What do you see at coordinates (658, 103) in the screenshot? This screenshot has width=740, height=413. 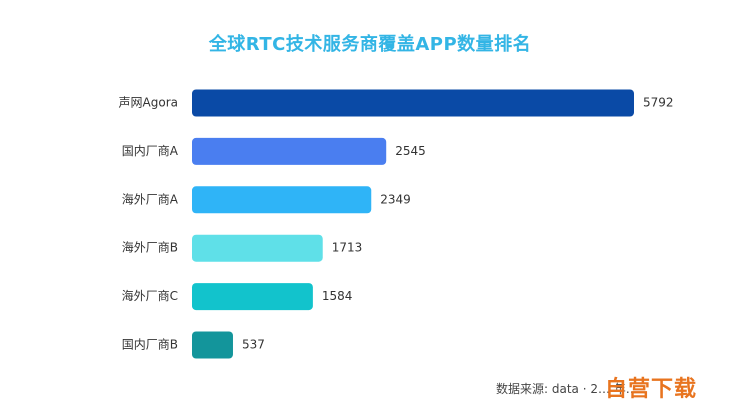 I see `value-label: 5792` at bounding box center [658, 103].